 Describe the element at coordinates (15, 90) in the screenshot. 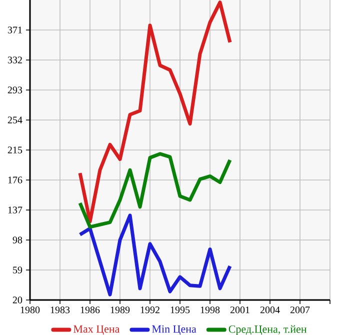

I see `y-tick-label: 293` at that location.